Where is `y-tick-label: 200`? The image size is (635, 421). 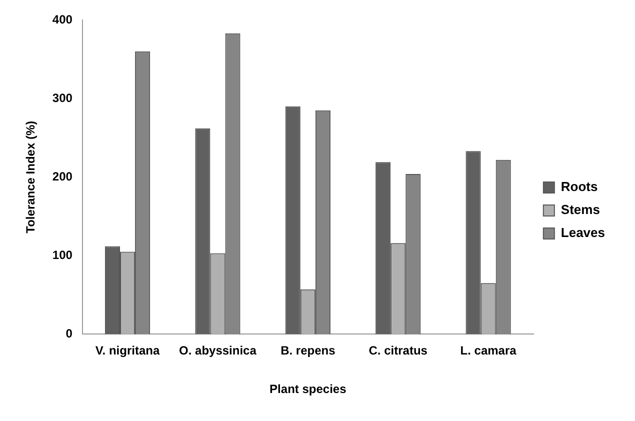 y-tick-label: 200 is located at coordinates (62, 176).